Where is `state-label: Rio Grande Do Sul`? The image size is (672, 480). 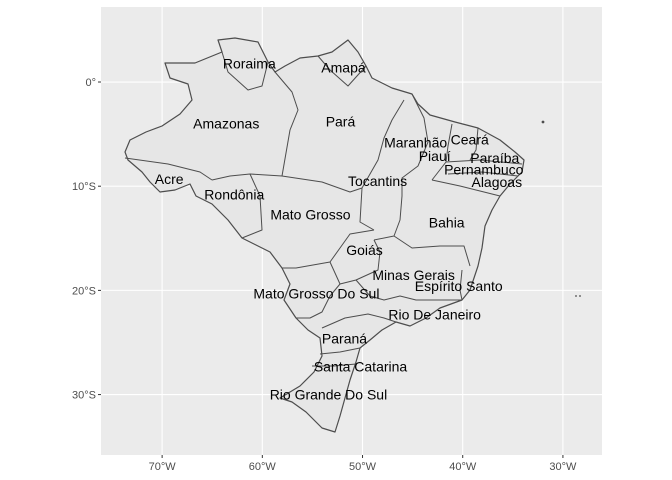
state-label: Rio Grande Do Sul is located at coordinates (329, 395).